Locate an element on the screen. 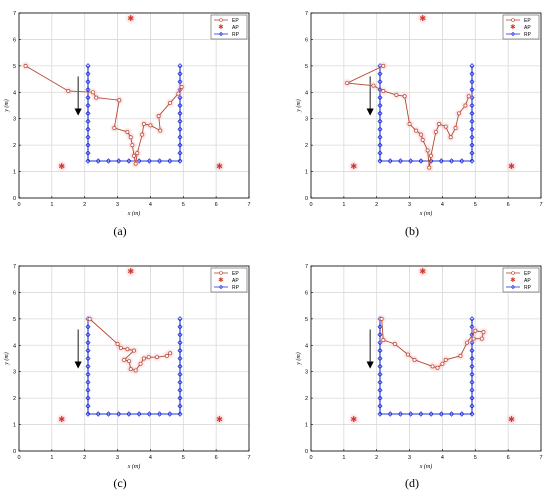 The image size is (550, 496). y-tick-label: 1 is located at coordinates (14, 173).